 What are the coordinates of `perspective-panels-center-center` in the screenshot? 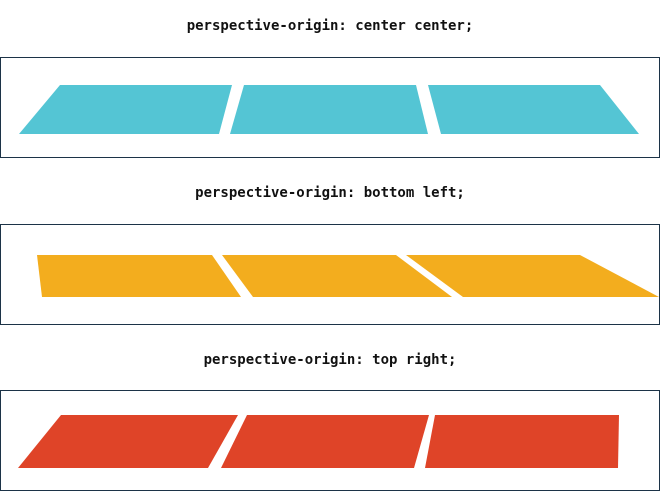 It's located at (329, 109).